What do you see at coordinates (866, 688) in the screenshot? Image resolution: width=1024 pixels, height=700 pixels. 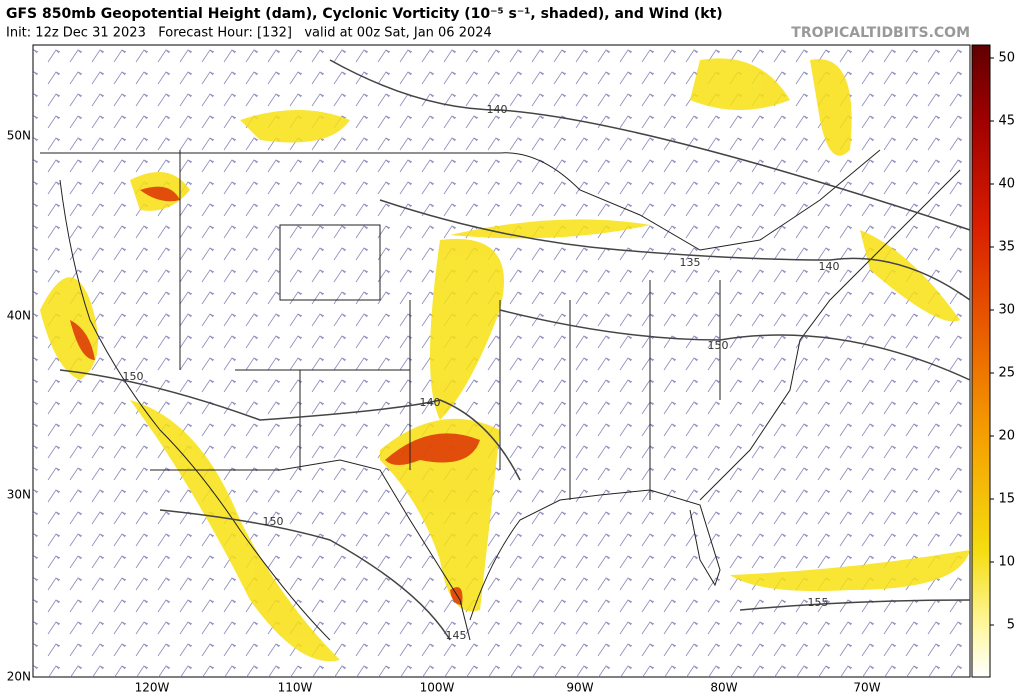 I see `lon-label: 70W` at bounding box center [866, 688].